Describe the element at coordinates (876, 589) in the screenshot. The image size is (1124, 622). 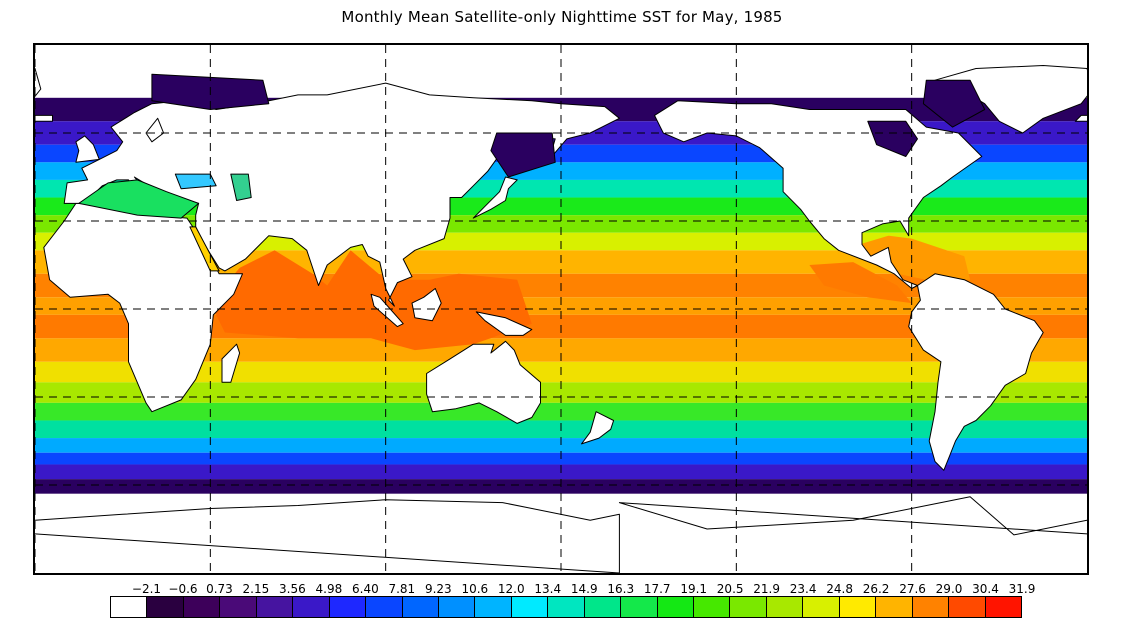
I see `colorbar-tick-label: 26.2` at that location.